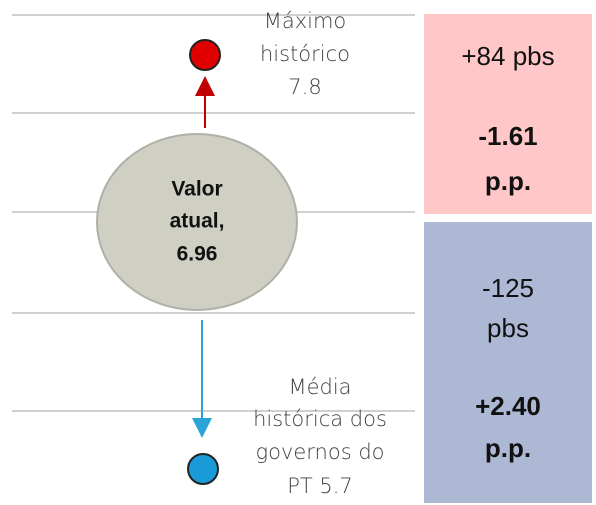 This screenshot has height=505, width=596. I want to click on current-ellipse, so click(197, 222).